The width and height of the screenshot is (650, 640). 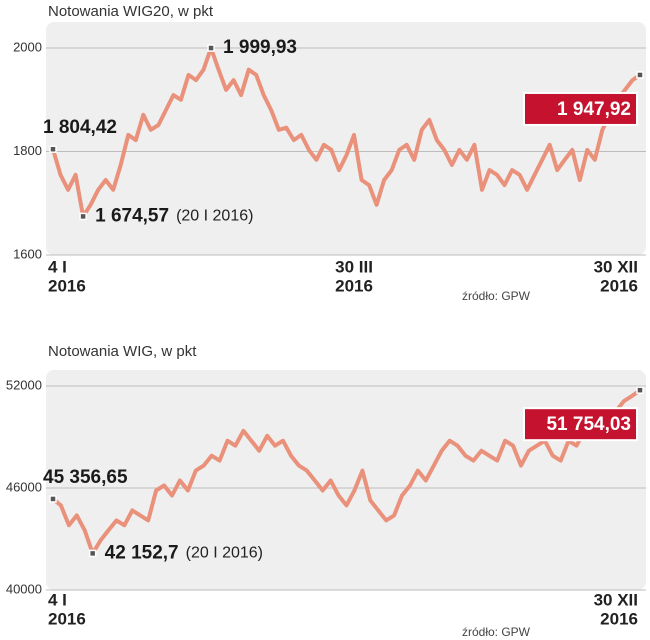 I want to click on y-tick-label: 1600, so click(x=27, y=253).